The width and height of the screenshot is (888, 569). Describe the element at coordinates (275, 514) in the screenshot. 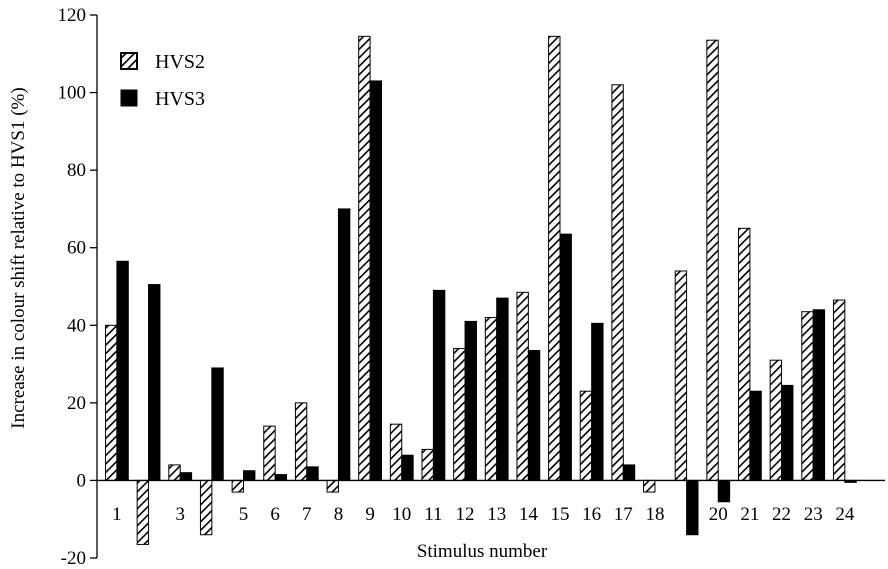

I see `x-tick-label: 6` at that location.